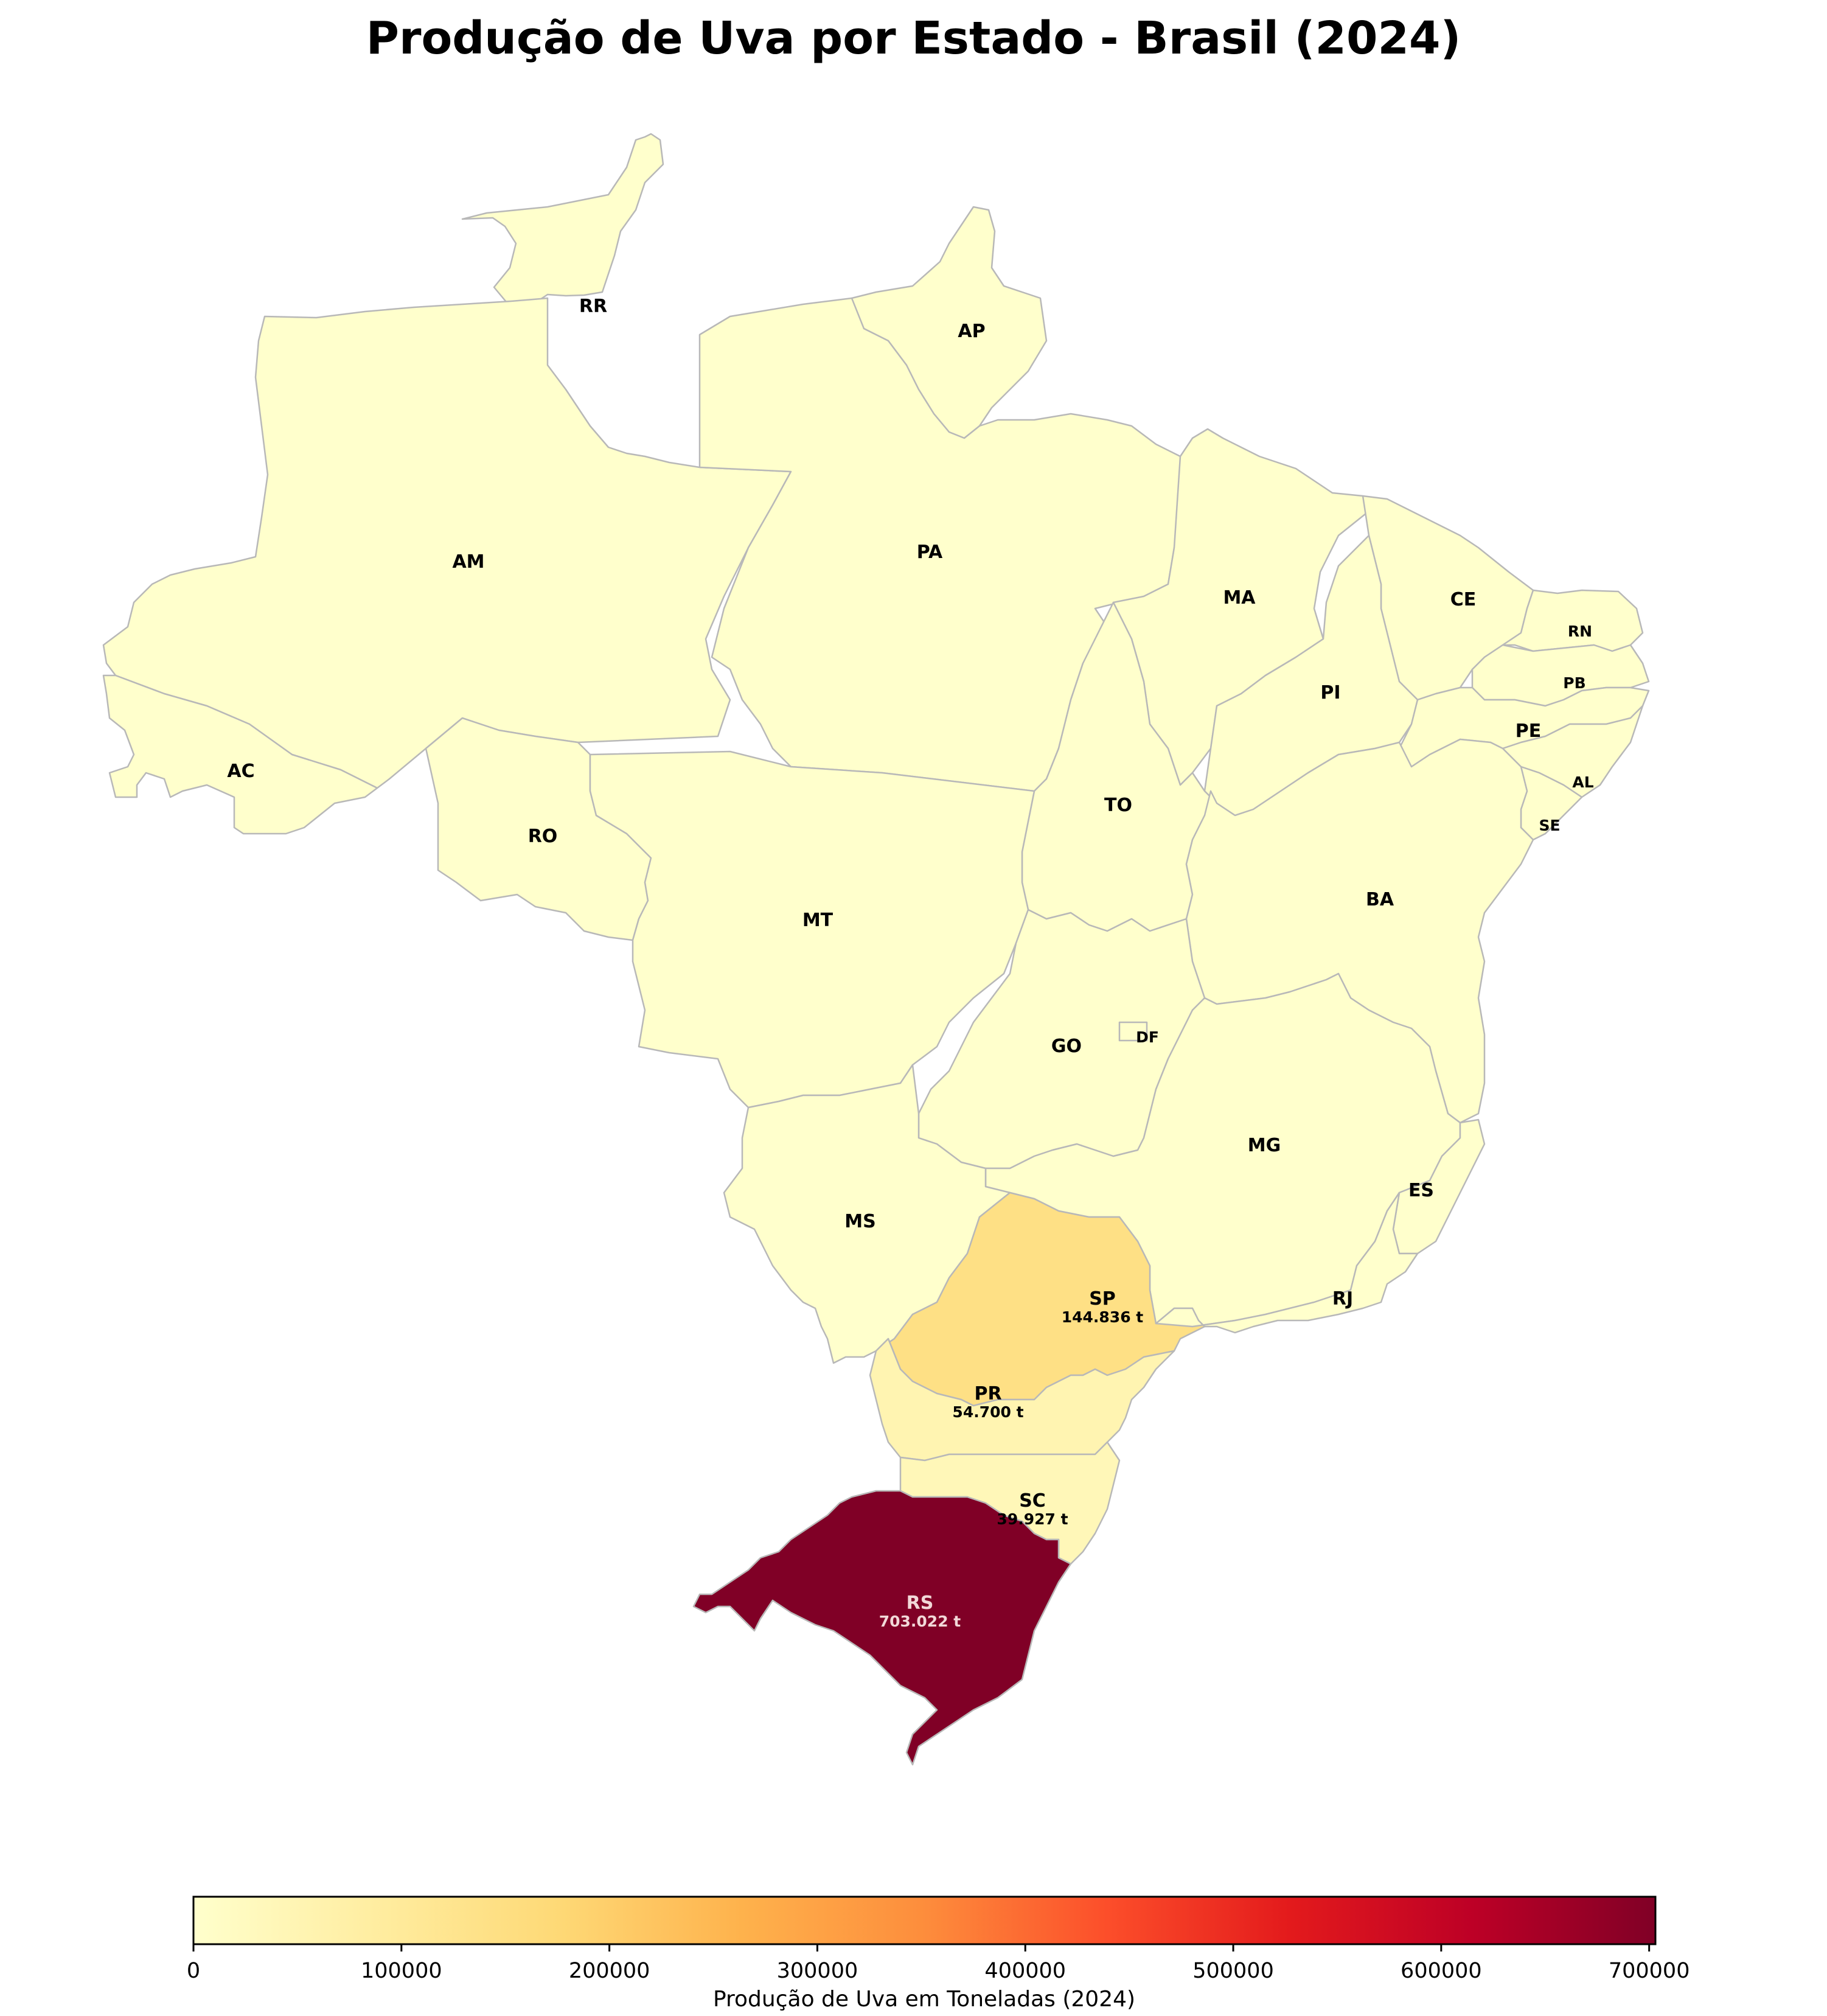 This screenshot has width=1827, height=2016. I want to click on state-RR, so click(562, 218).